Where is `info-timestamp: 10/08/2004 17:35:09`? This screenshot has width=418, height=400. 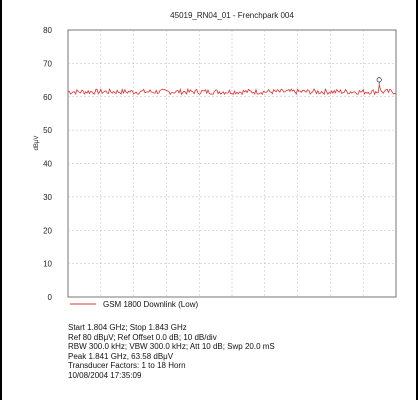
info-timestamp: 10/08/2004 17:35:09 is located at coordinates (105, 375).